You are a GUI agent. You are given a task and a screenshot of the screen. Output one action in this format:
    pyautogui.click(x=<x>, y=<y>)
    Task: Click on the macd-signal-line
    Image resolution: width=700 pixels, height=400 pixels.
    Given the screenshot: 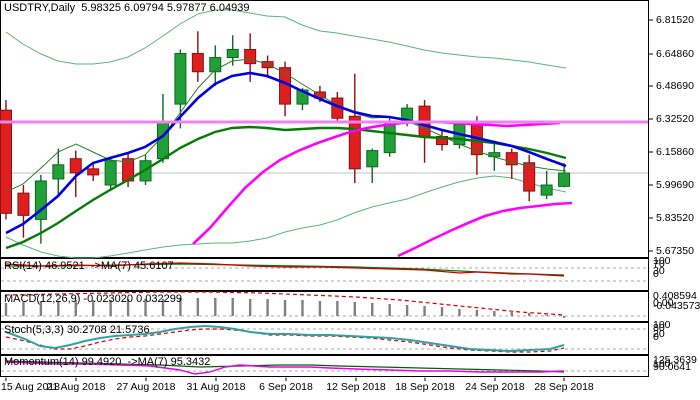 What is the action you would take?
    pyautogui.click(x=285, y=303)
    